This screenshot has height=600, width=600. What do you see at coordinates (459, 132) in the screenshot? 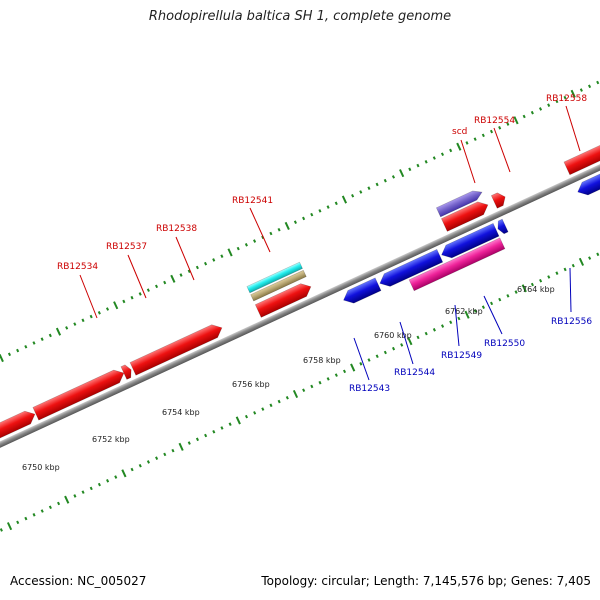
I see `gene-label-forward: scd` at bounding box center [459, 132].